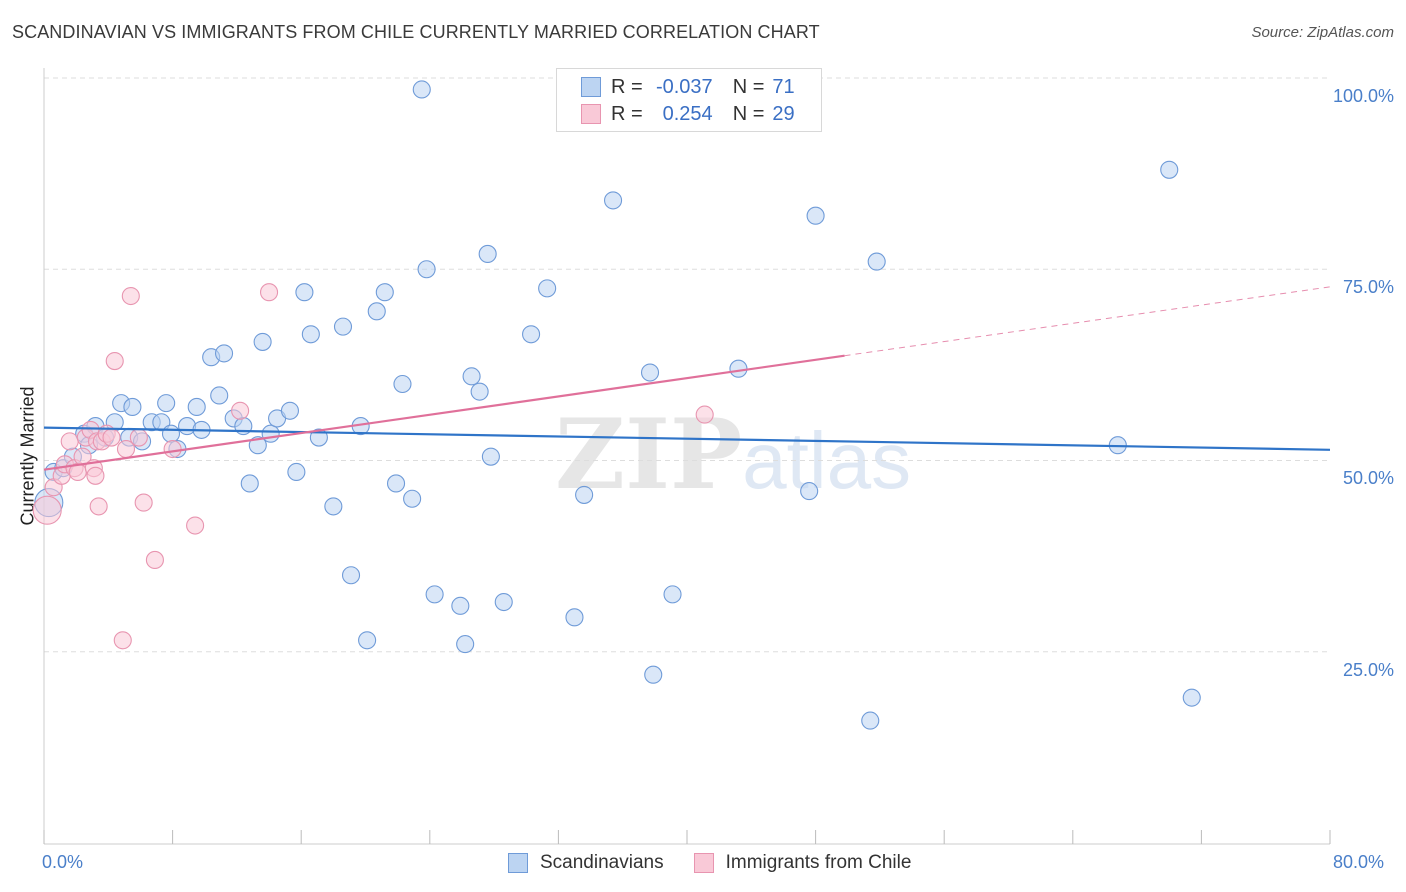 This screenshot has width=1406, height=892. I want to click on legend-row-chile: R = 0.254 N = 29, so click(688, 114).